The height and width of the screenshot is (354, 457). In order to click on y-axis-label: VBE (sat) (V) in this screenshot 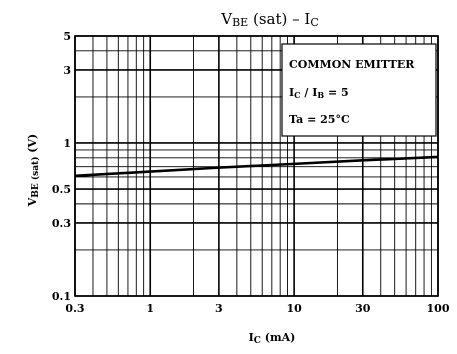, I will do `click(33, 171)`.